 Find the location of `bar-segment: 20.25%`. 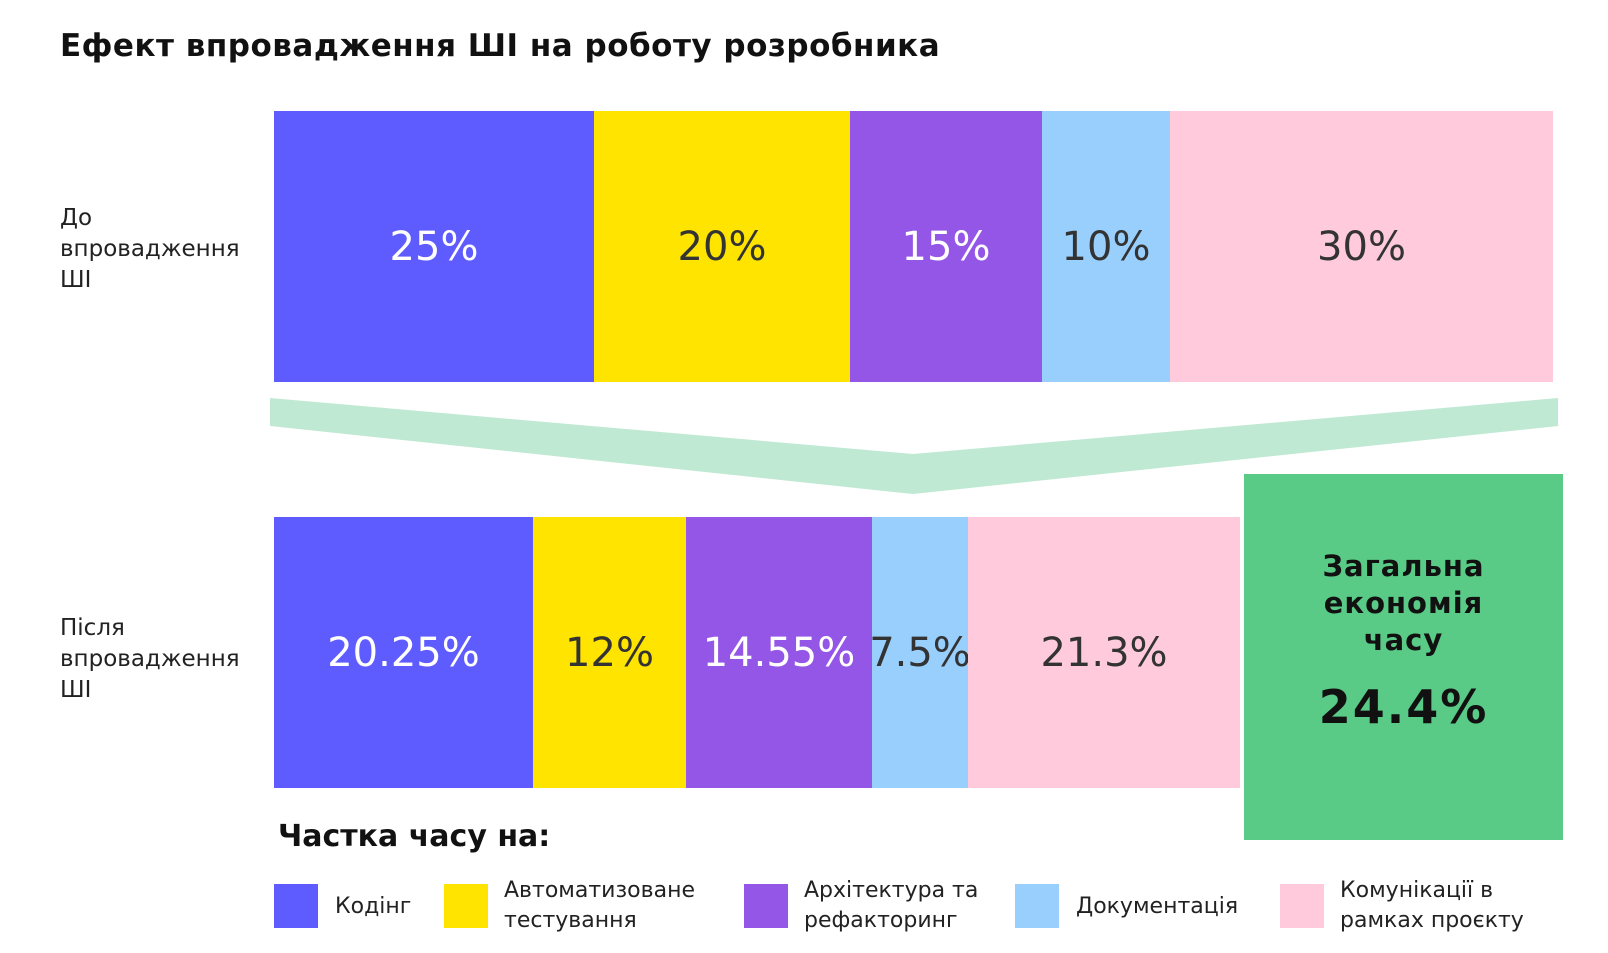

bar-segment: 20.25% is located at coordinates (403, 652).